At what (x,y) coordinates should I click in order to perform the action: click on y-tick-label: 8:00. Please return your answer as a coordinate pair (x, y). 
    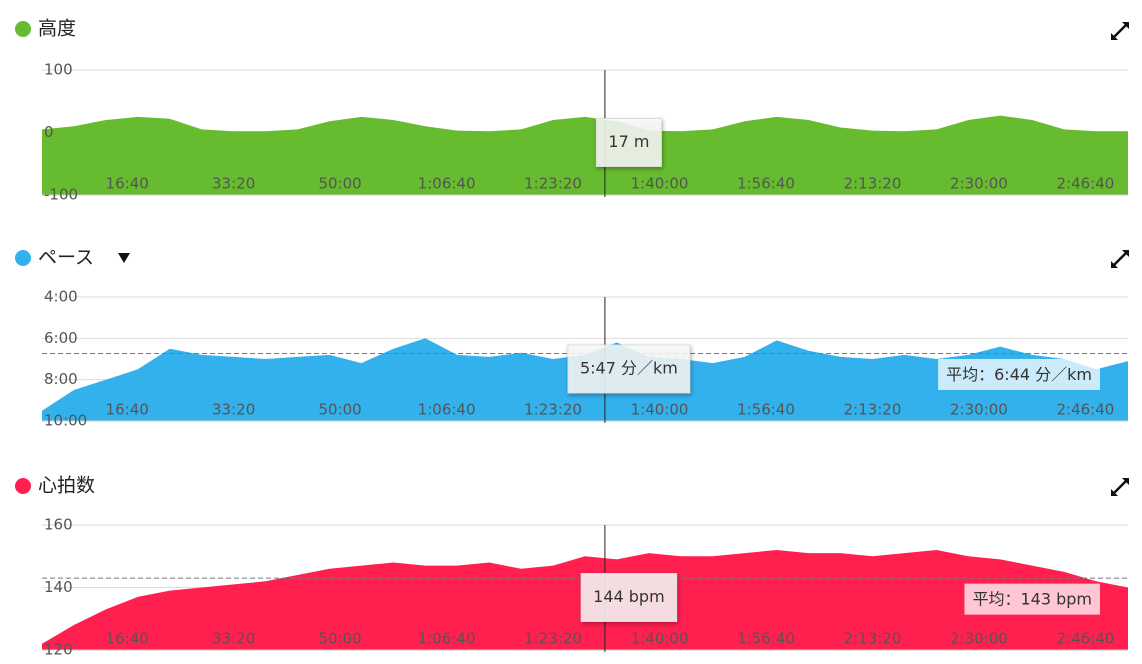
    Looking at the image, I should click on (61, 379).